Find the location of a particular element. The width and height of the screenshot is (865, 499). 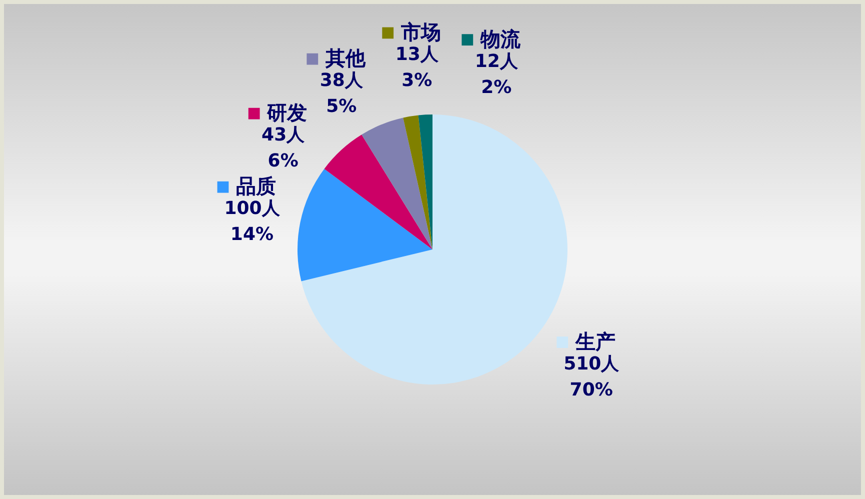

data-label: 43人 6% is located at coordinates (284, 148).